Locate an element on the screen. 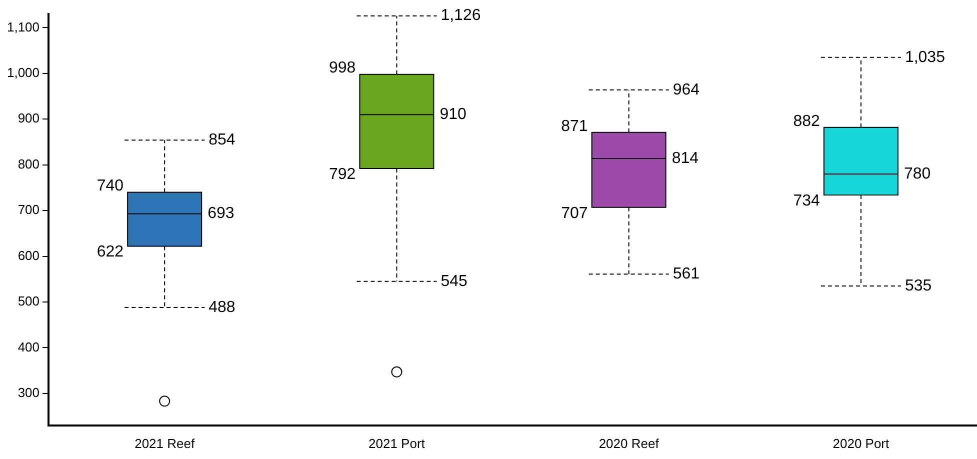  annotation: 780 is located at coordinates (917, 173).